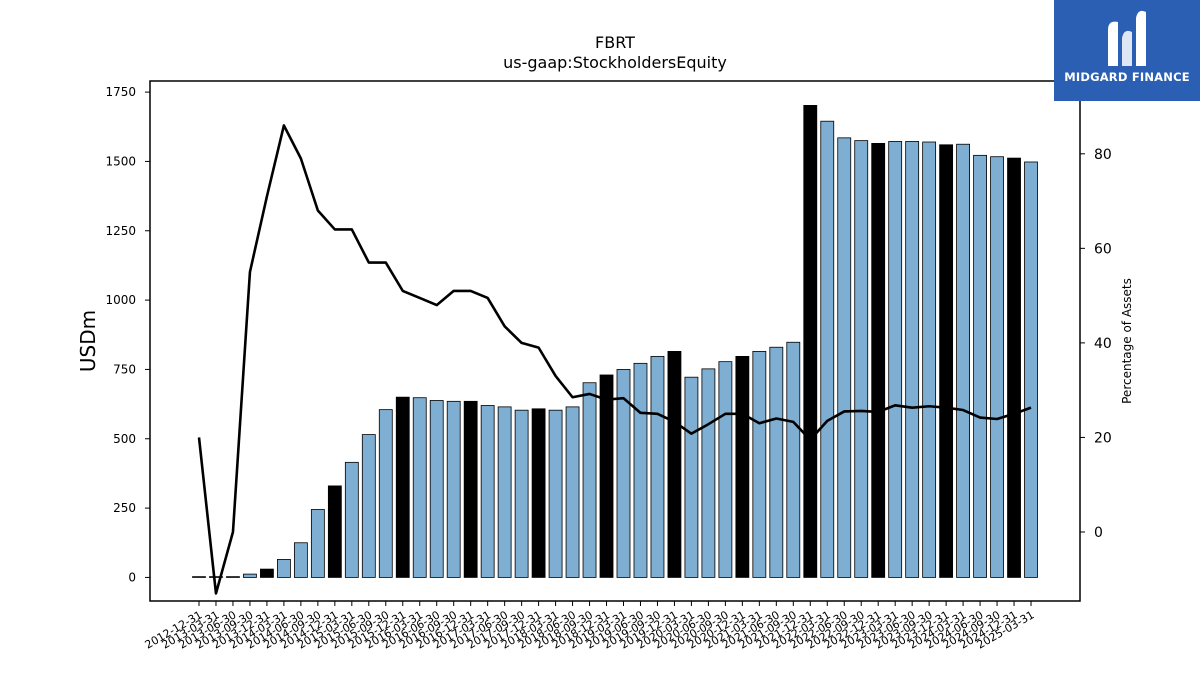 The width and height of the screenshot is (1200, 675). Describe the element at coordinates (615, 42) in the screenshot. I see `chart-title: FBRT` at that location.